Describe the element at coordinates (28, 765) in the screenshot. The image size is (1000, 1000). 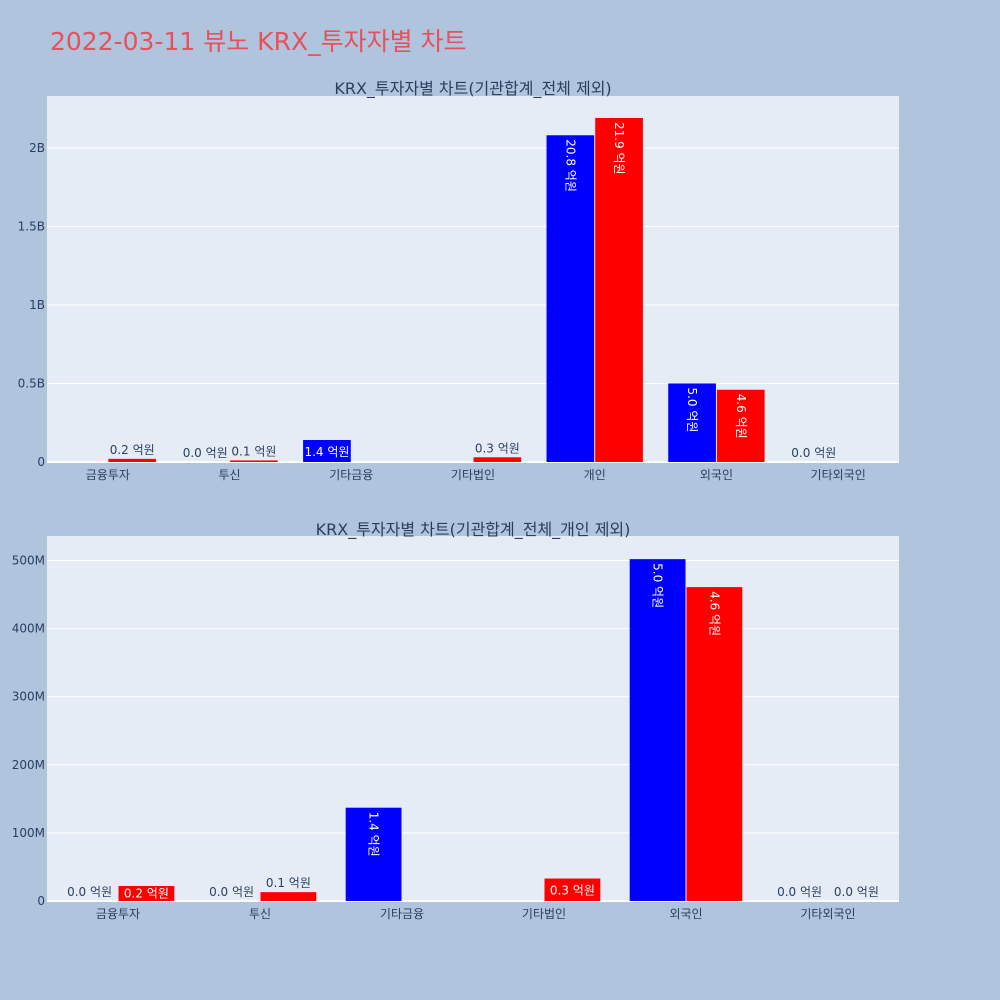
I see `y-tick-label: 200M` at that location.